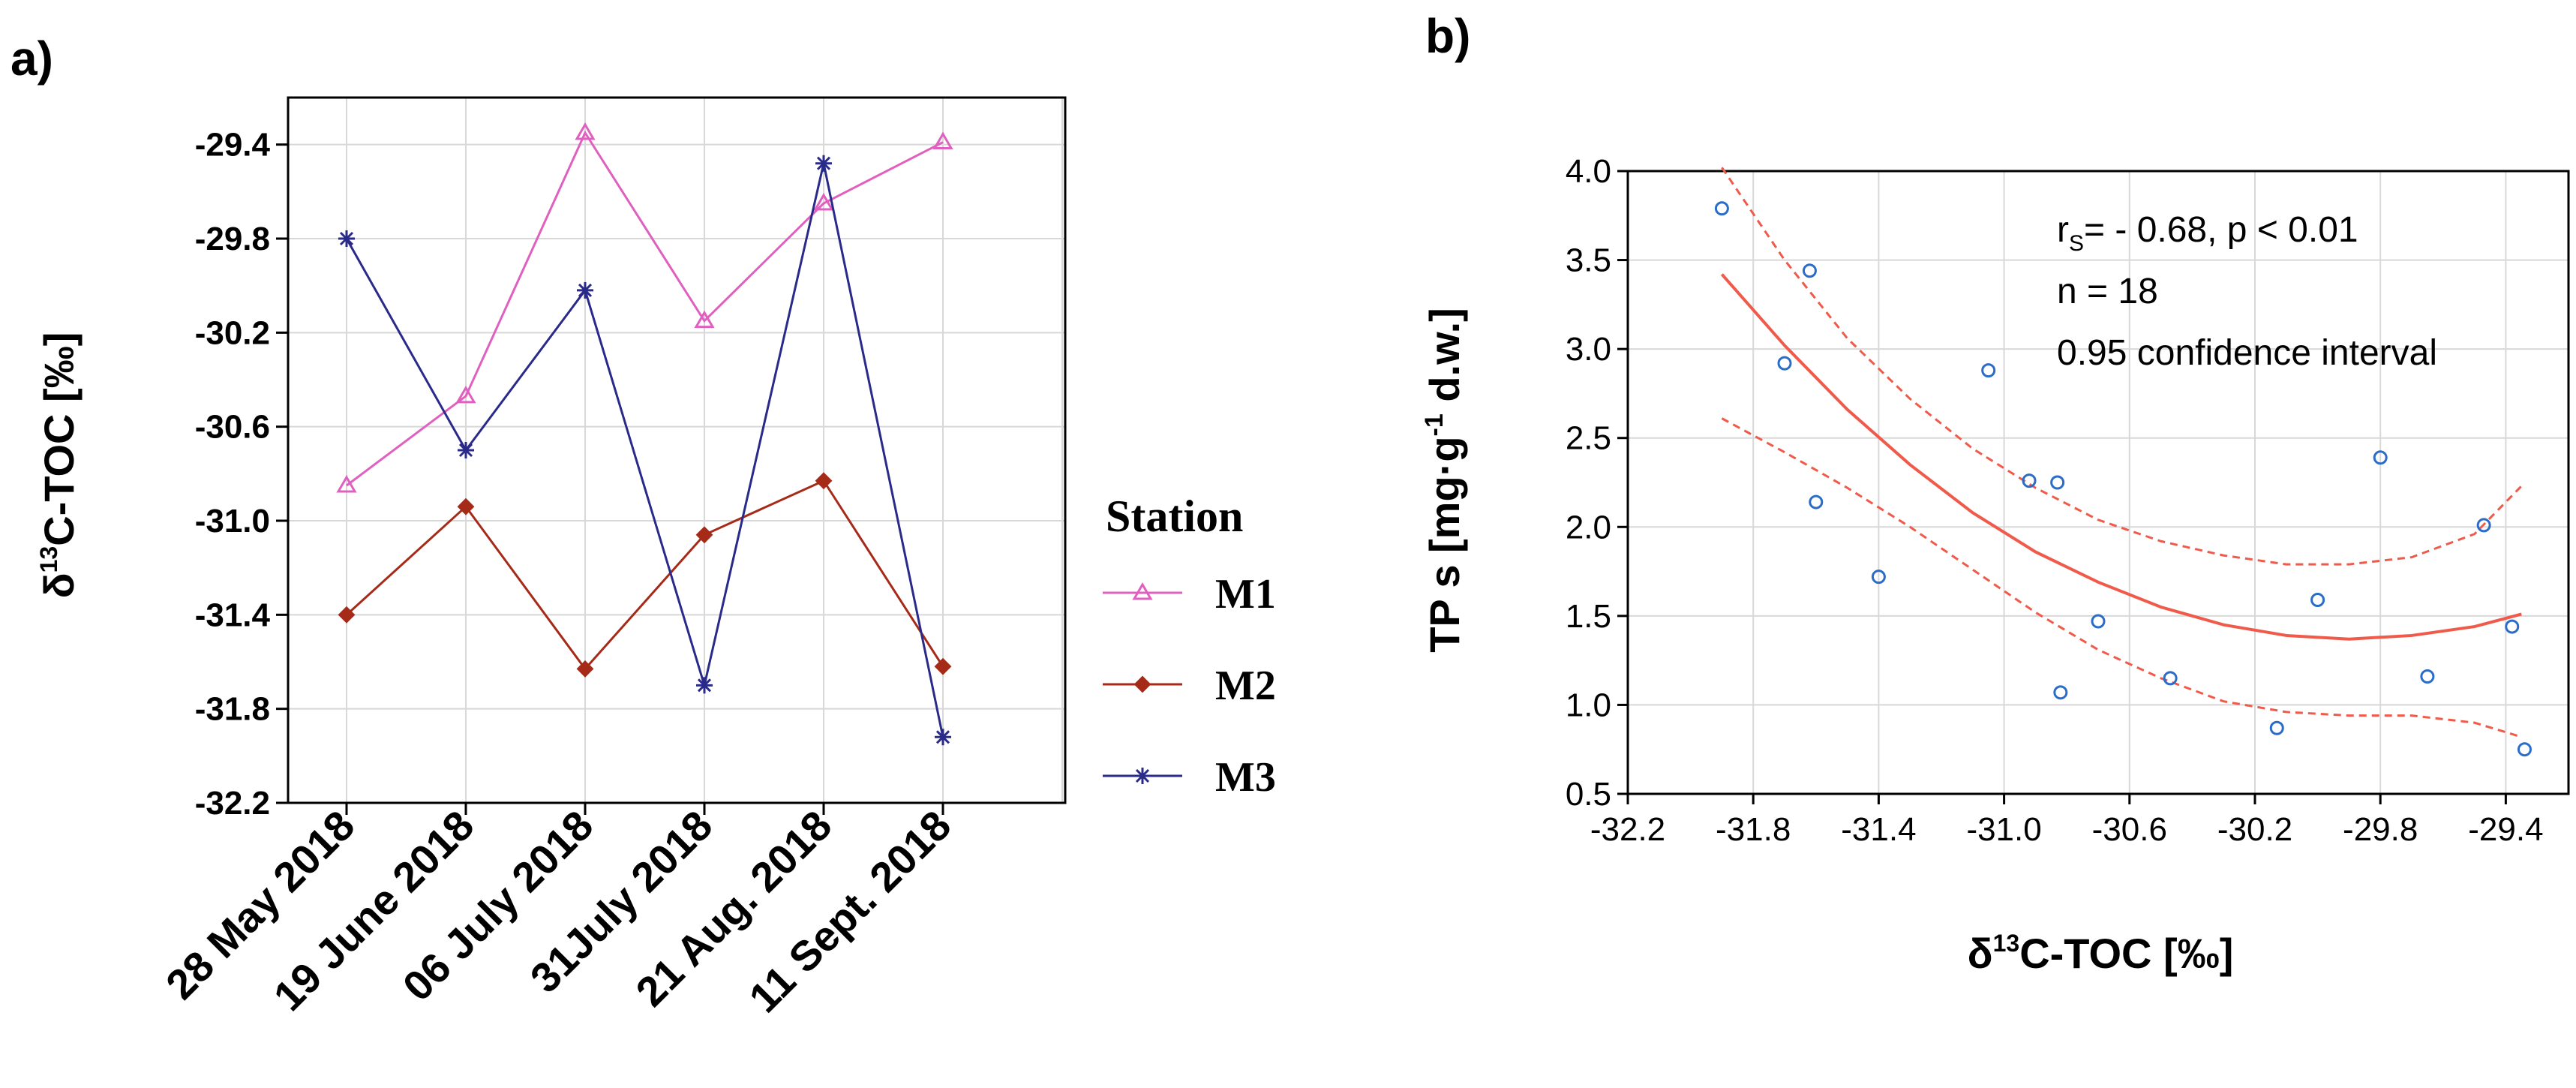  What do you see at coordinates (1588, 617) in the screenshot?
I see `y-tick-label: 1.5` at bounding box center [1588, 617].